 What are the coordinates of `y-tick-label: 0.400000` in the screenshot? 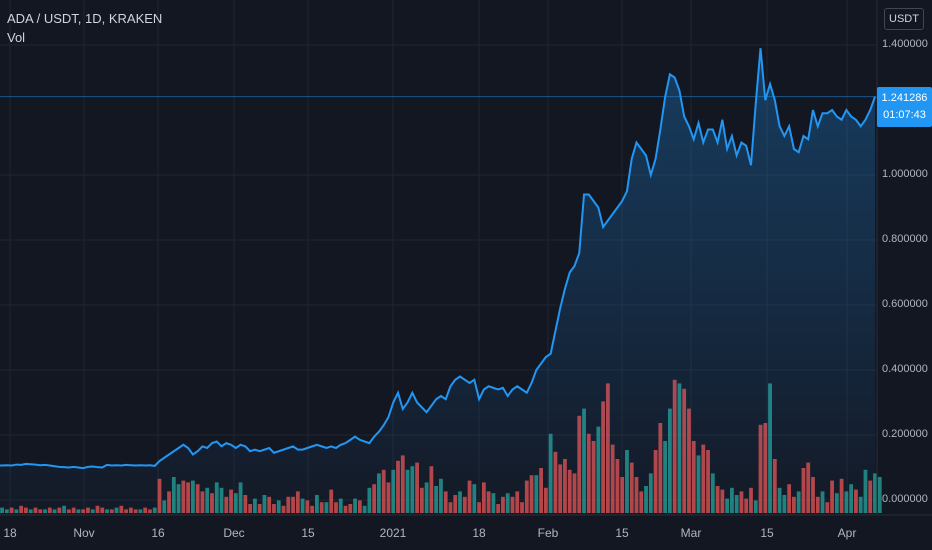 It's located at (905, 369).